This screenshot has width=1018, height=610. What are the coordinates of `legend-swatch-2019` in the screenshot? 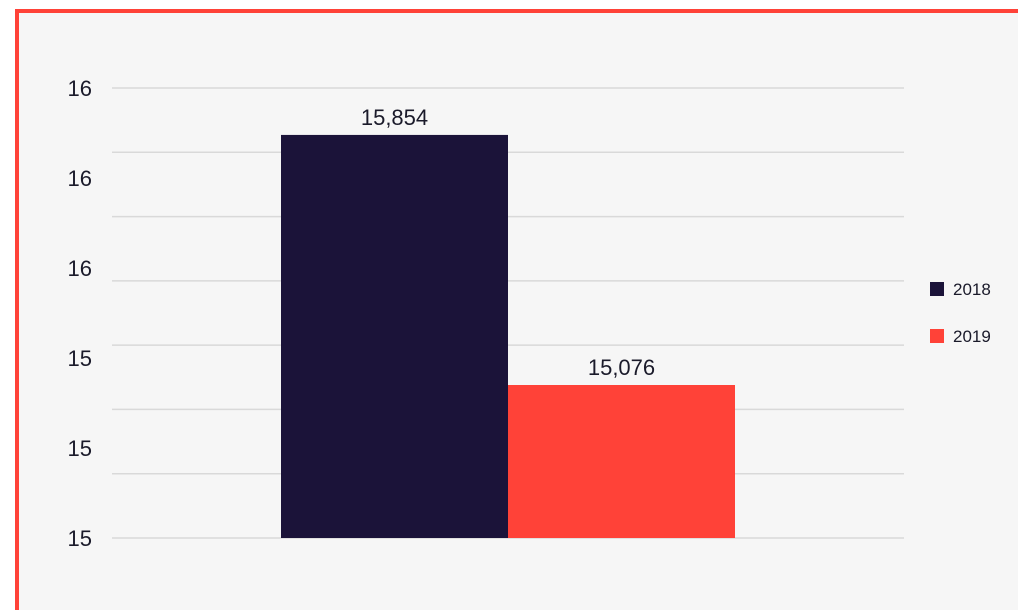 It's located at (937, 336).